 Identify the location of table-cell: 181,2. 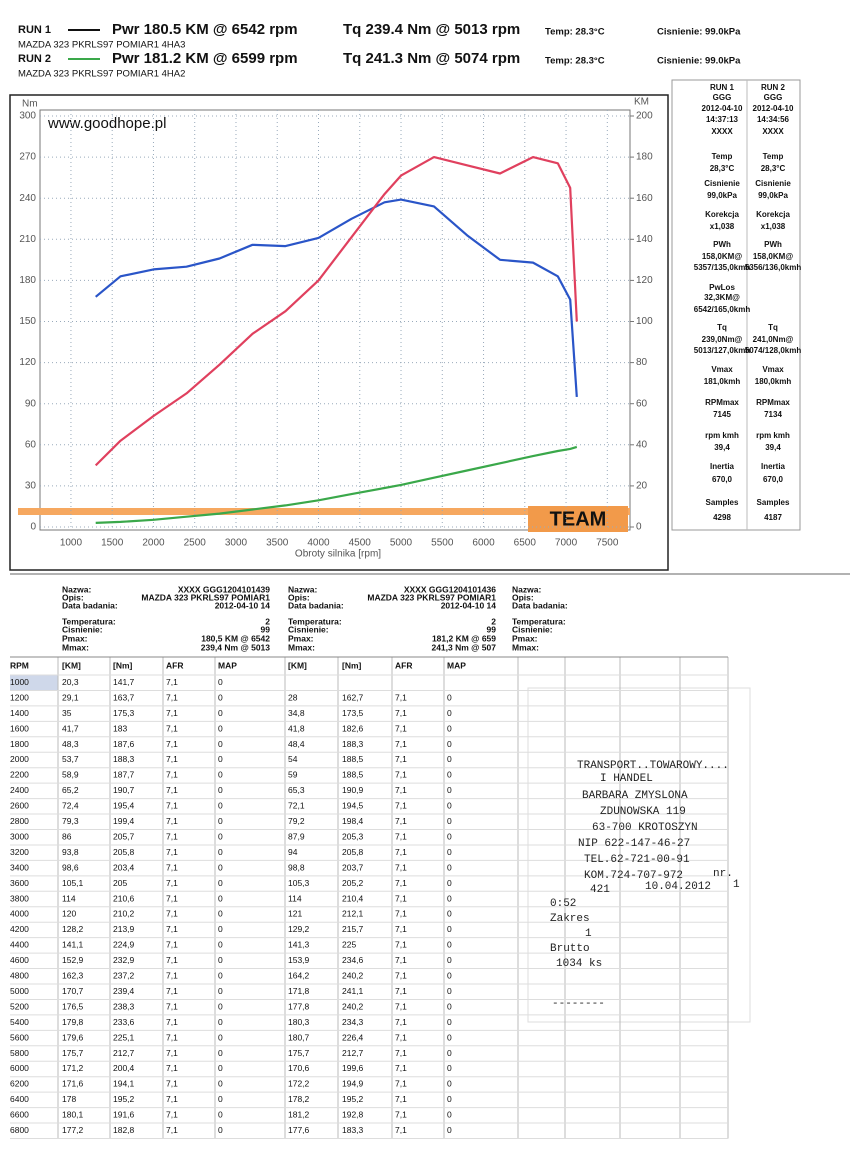
(299, 1115).